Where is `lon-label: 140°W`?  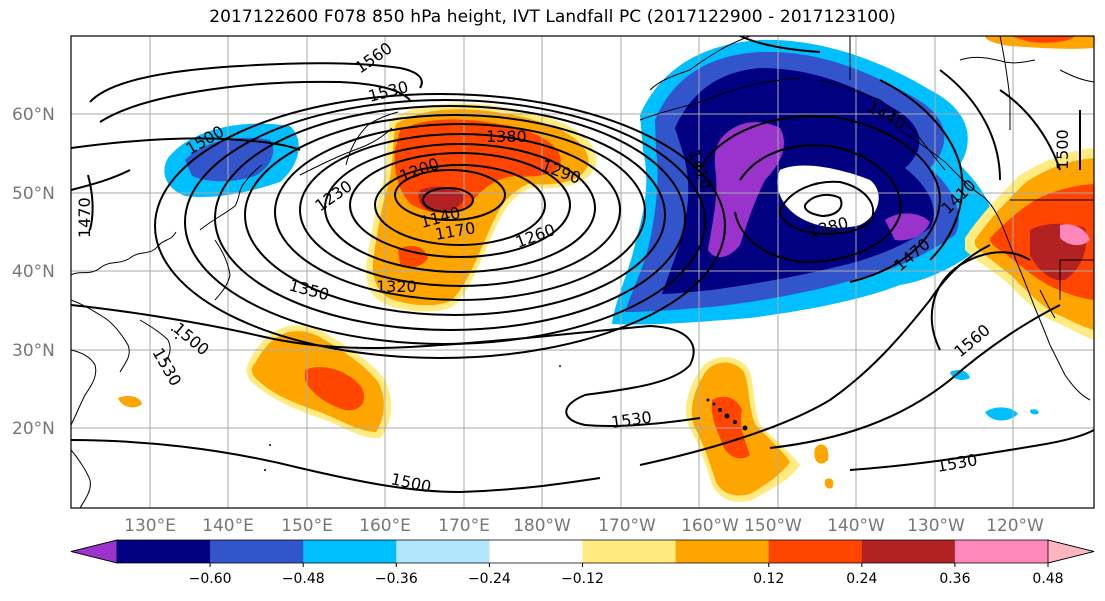 lon-label: 140°W is located at coordinates (856, 526).